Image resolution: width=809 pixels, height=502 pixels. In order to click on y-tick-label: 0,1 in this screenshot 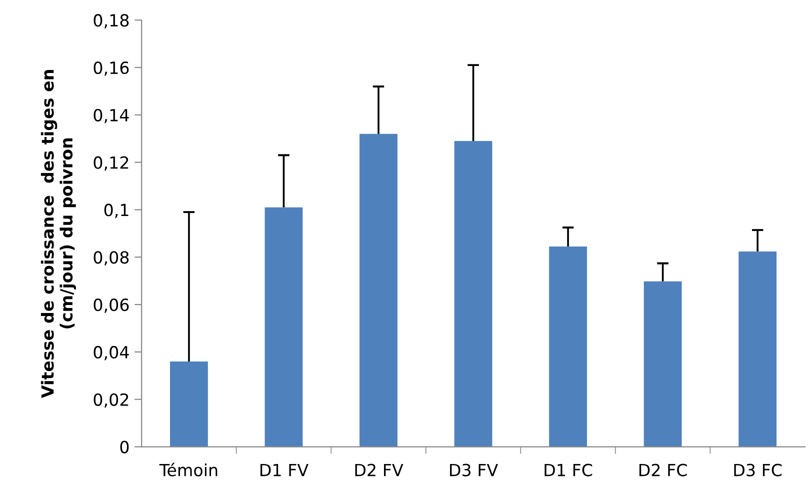, I will do `click(116, 211)`.